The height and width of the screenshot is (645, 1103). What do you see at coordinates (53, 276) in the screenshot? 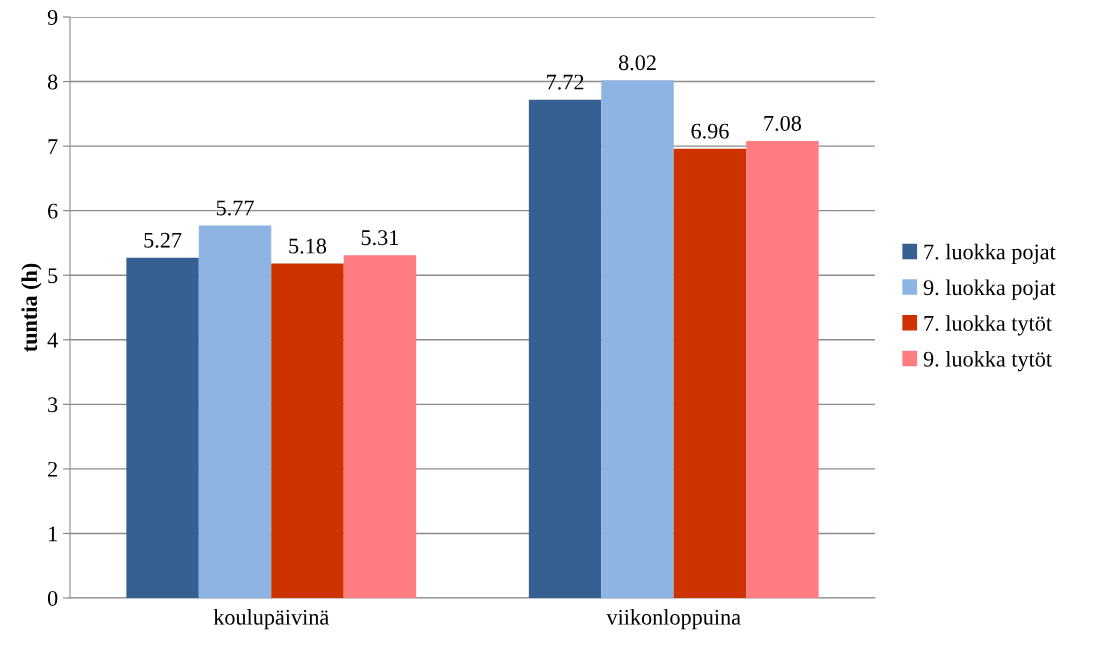
I see `y-tick-label: 5` at bounding box center [53, 276].